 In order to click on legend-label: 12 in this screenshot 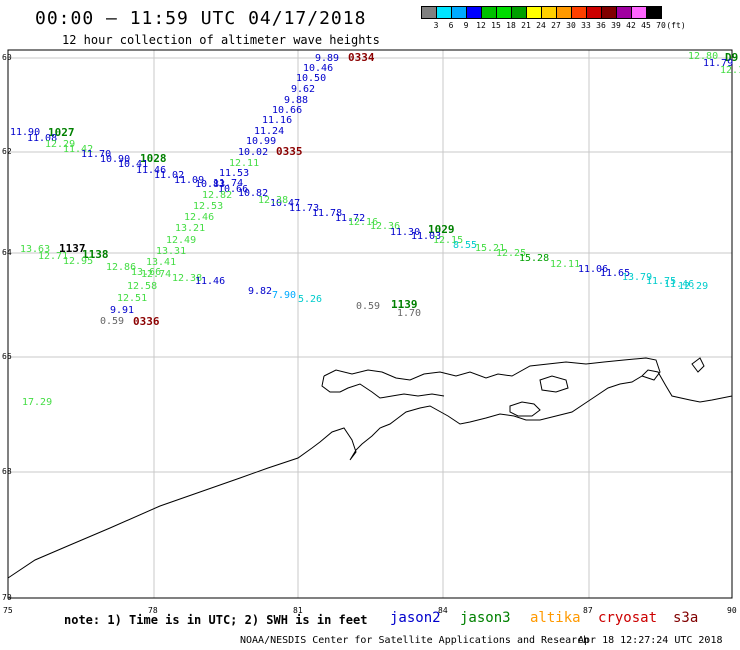, I will do `click(481, 25)`.